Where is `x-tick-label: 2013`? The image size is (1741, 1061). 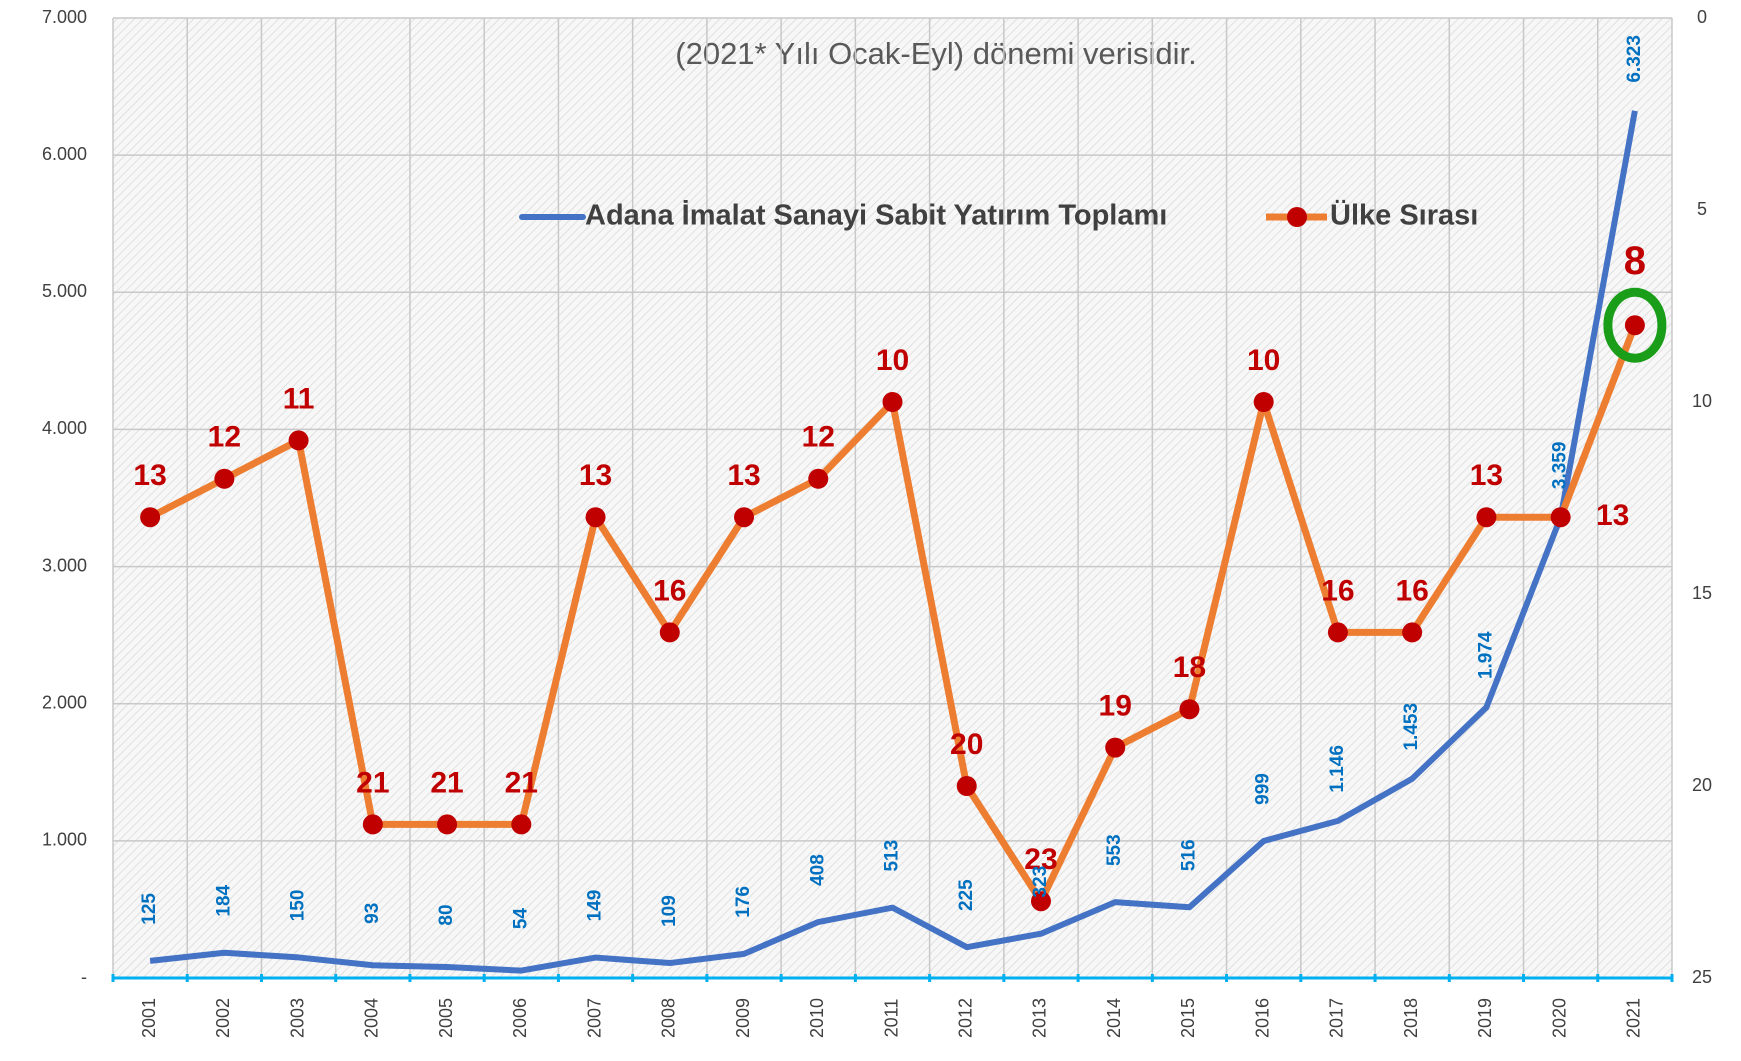
x-tick-label: 2013 is located at coordinates (1040, 1018).